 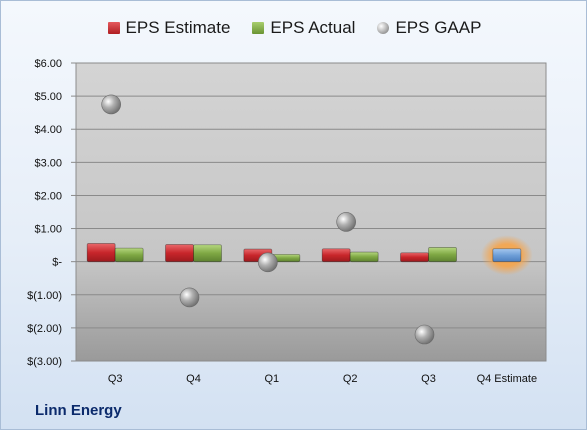 I want to click on legend-swatch-eps-actual, so click(x=258, y=28).